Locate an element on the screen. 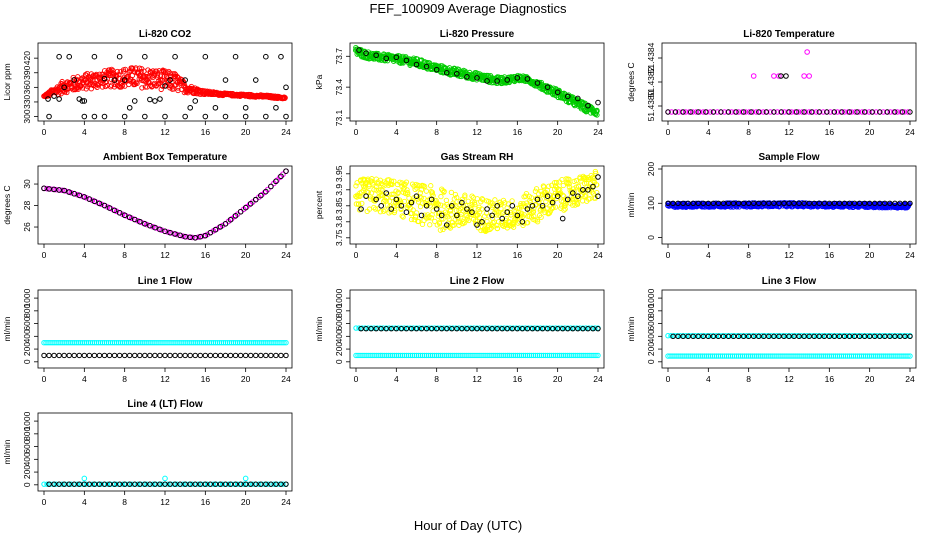 The height and width of the screenshot is (540, 936). x-tick-label: 16 is located at coordinates (830, 132).